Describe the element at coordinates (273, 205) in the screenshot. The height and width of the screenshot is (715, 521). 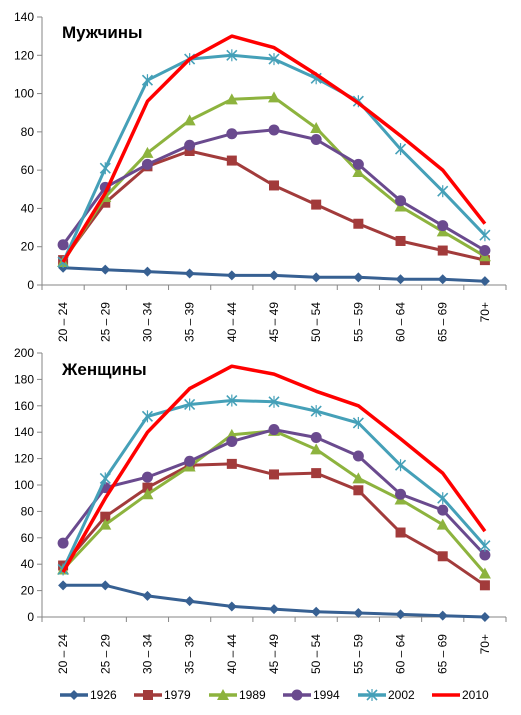
I see `series-line-1979` at that location.